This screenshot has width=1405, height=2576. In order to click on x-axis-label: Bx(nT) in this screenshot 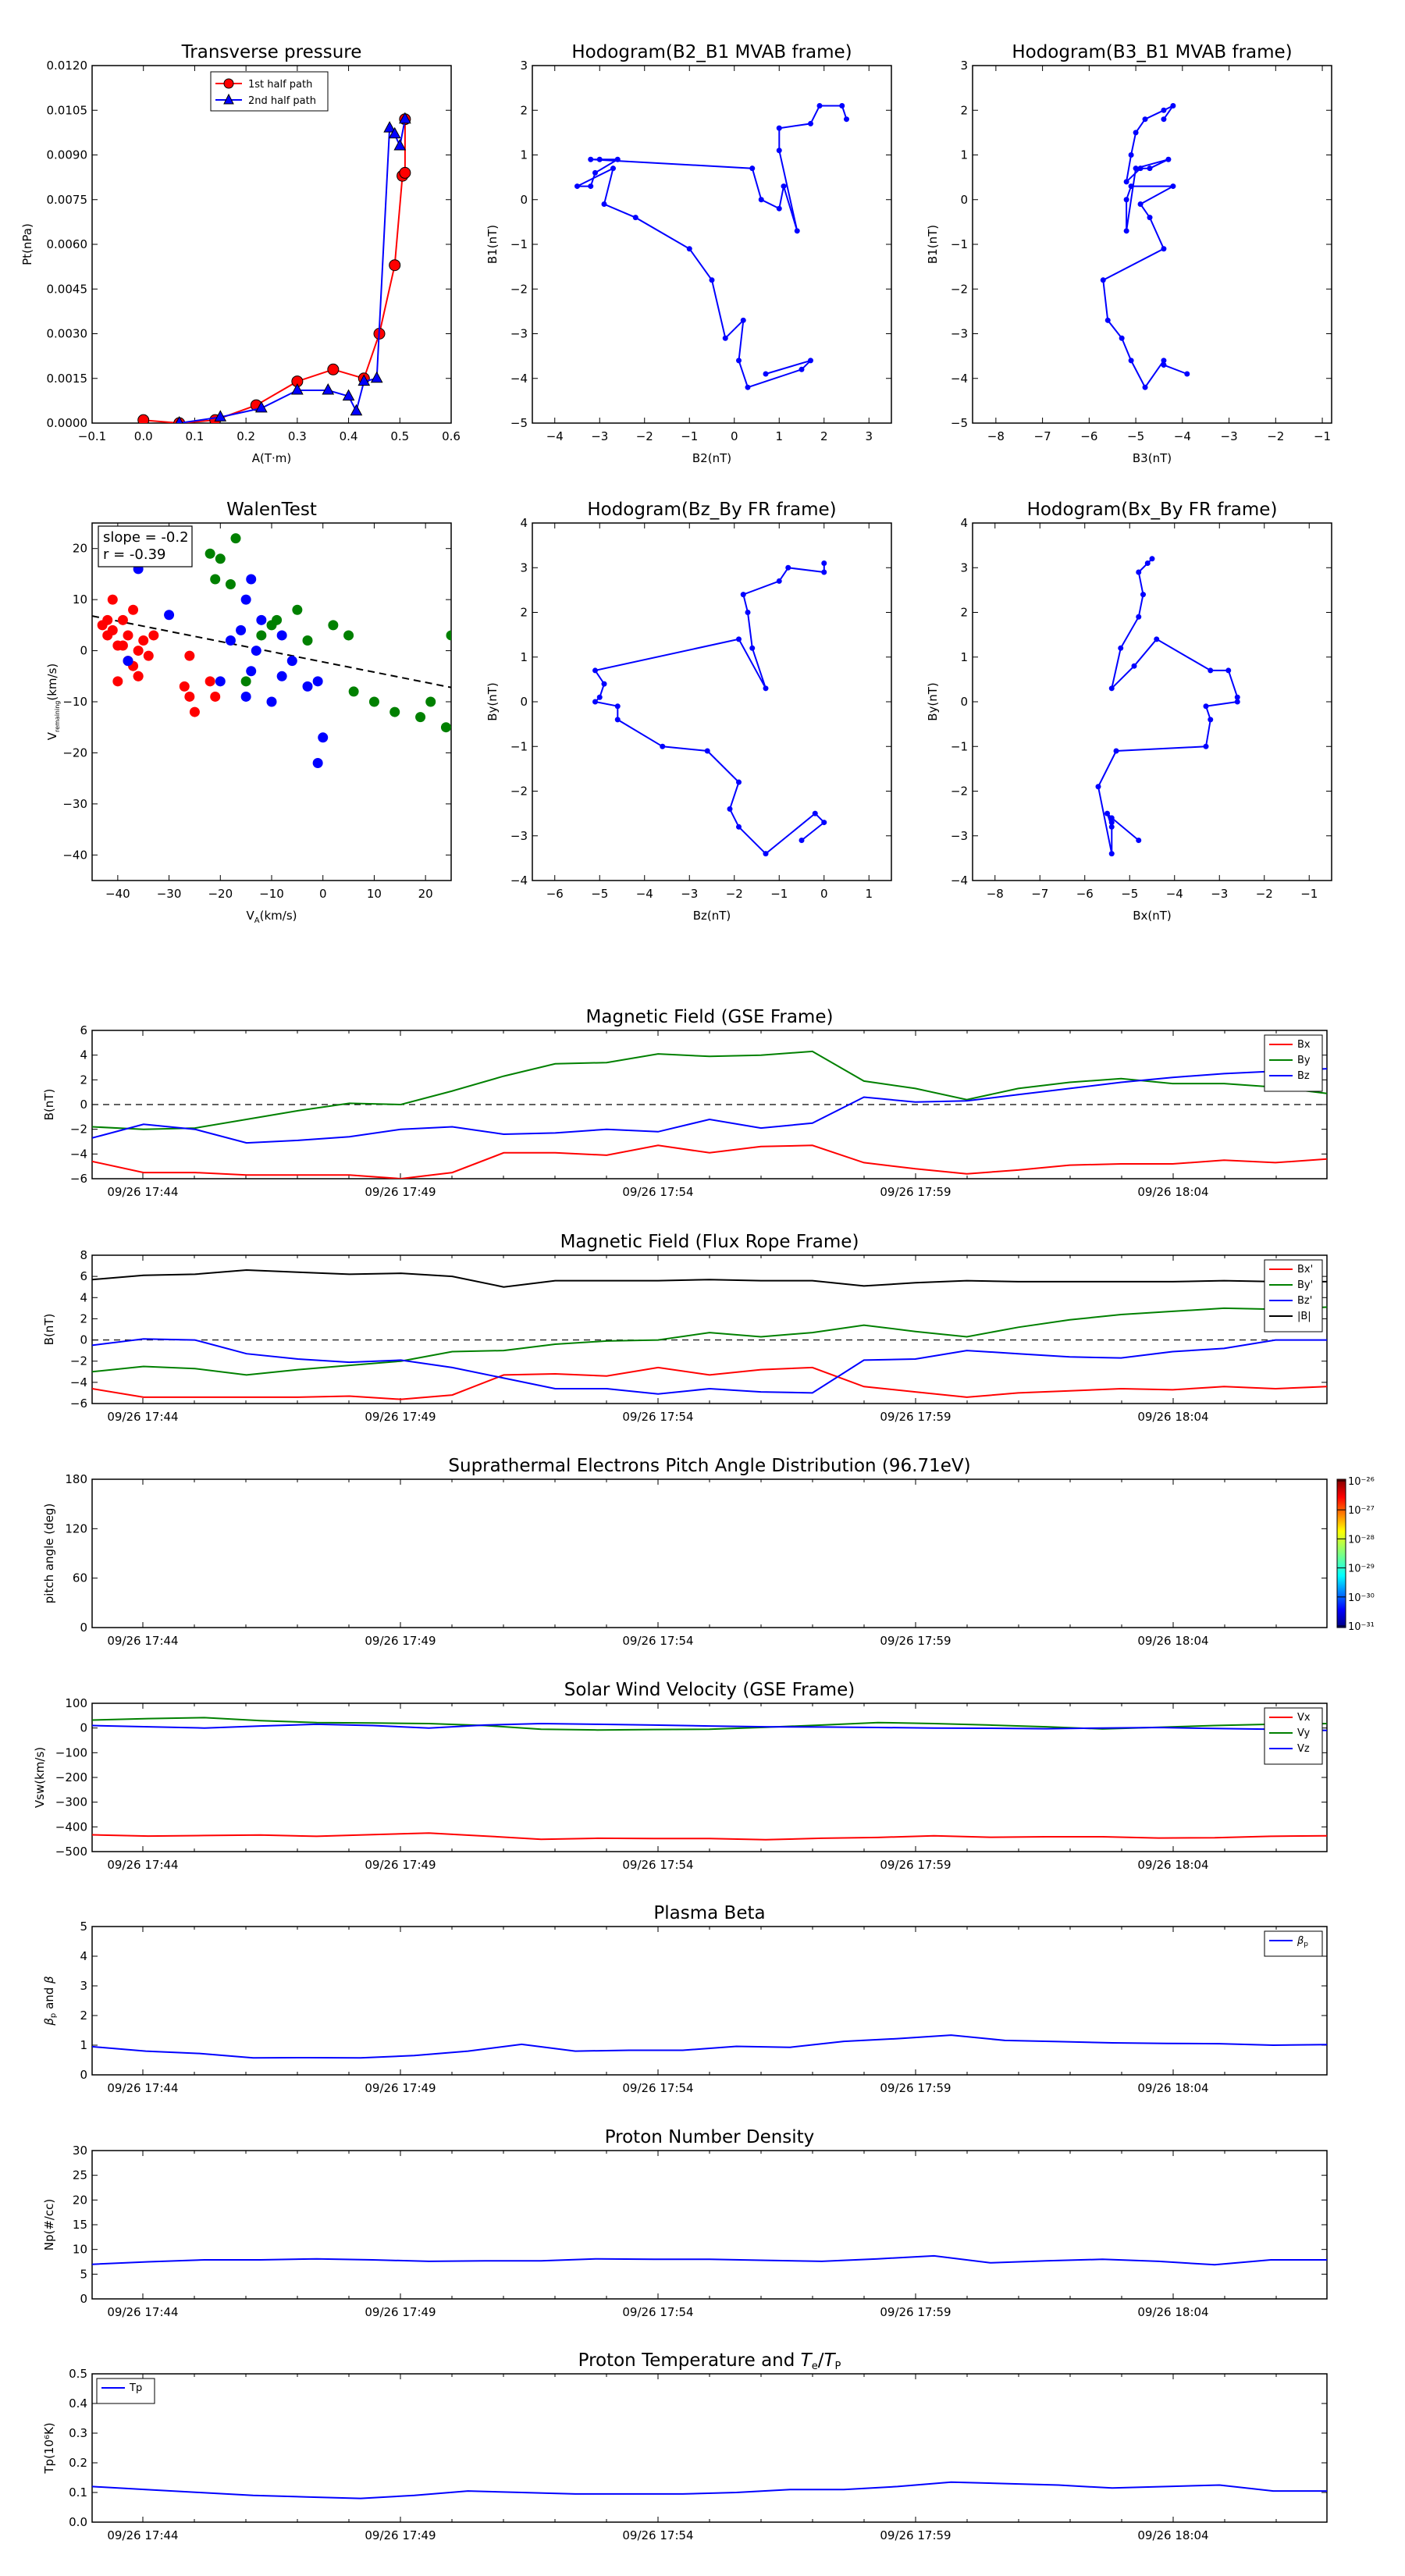, I will do `click(1152, 916)`.